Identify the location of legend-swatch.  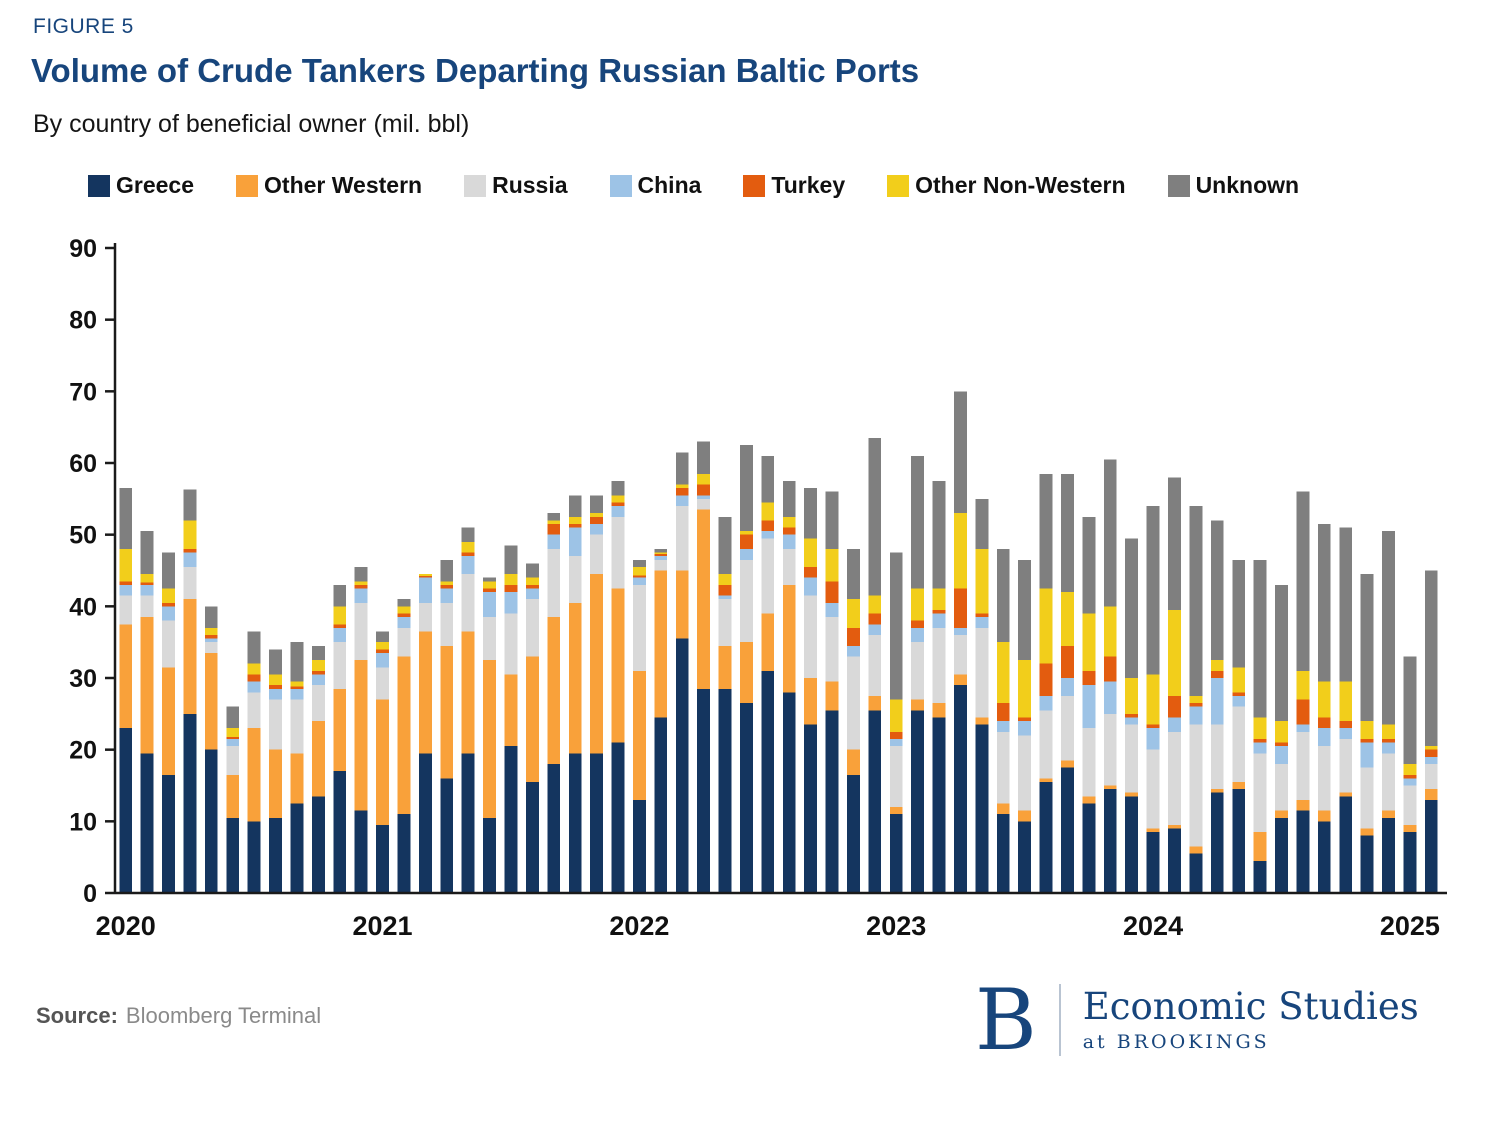
(898, 185).